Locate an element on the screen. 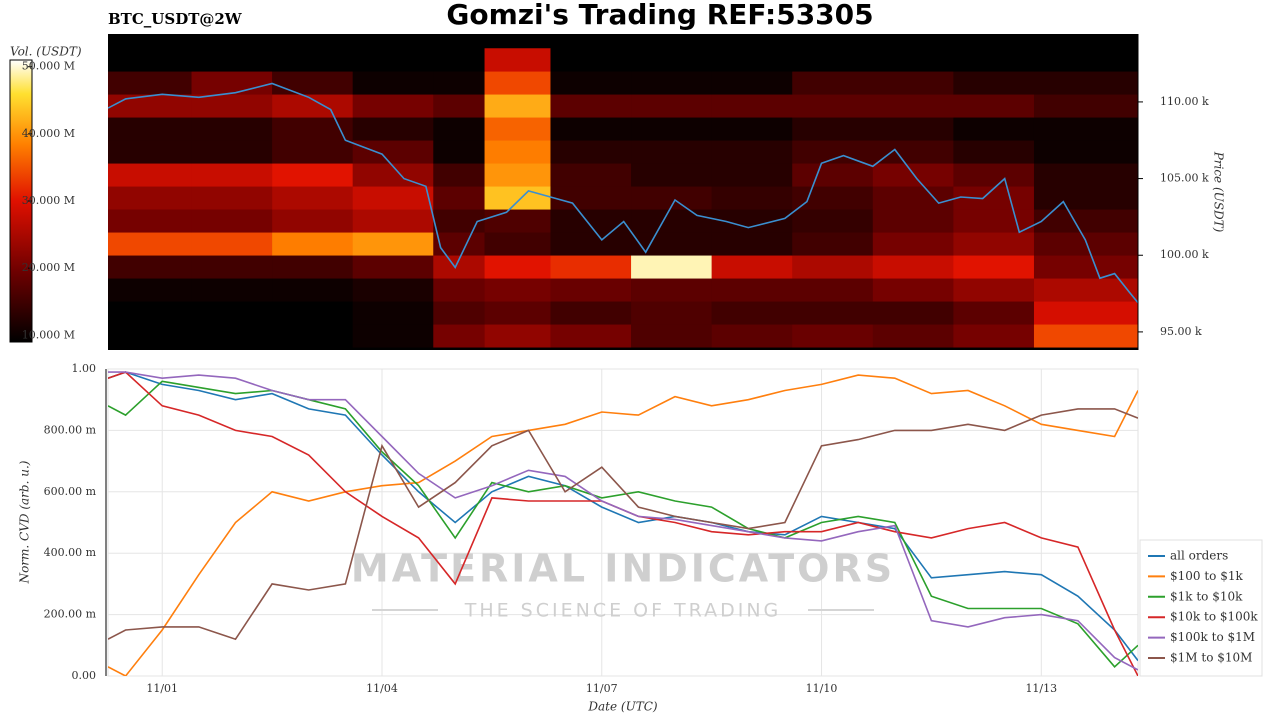 The height and width of the screenshot is (720, 1280). legend-label: $1k to $10k is located at coordinates (1206, 596).